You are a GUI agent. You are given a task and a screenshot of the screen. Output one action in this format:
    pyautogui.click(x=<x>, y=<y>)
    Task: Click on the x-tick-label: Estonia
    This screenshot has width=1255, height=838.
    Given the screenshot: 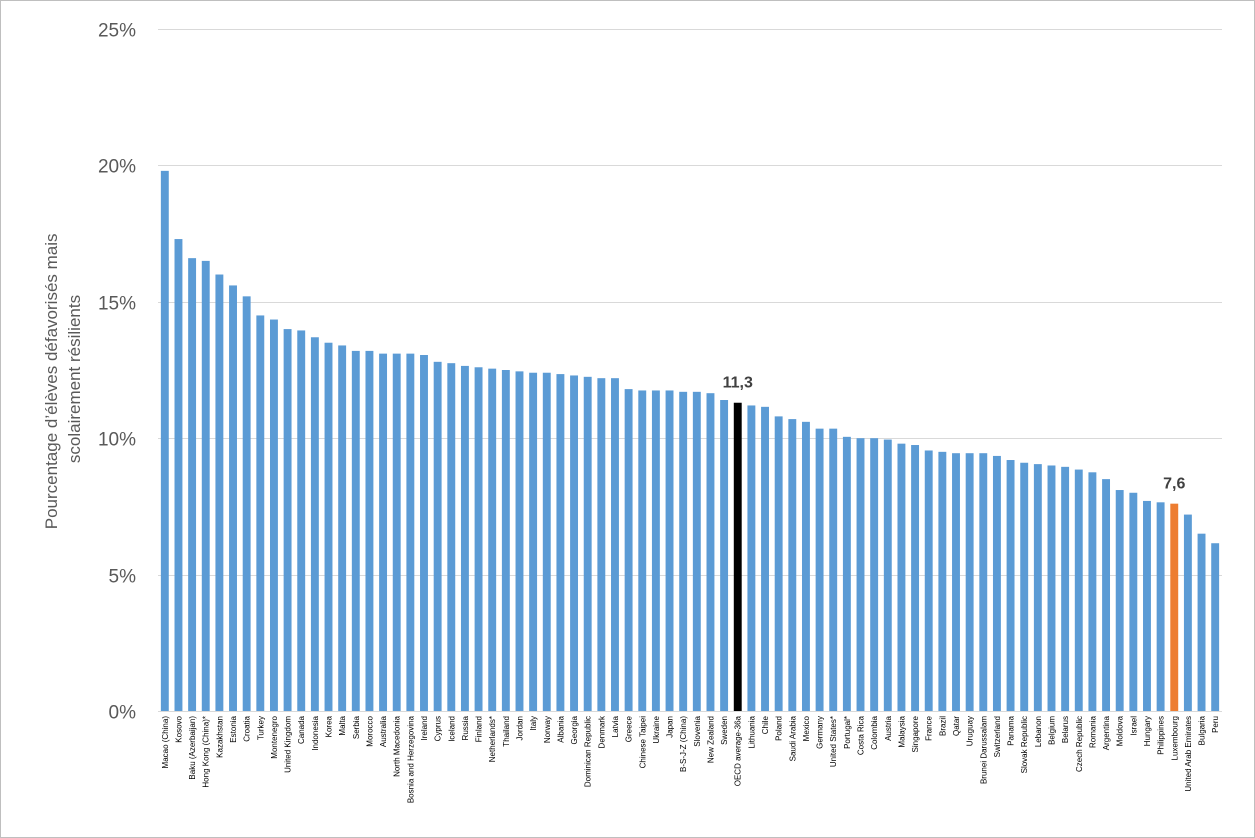 What is the action you would take?
    pyautogui.click(x=233, y=728)
    